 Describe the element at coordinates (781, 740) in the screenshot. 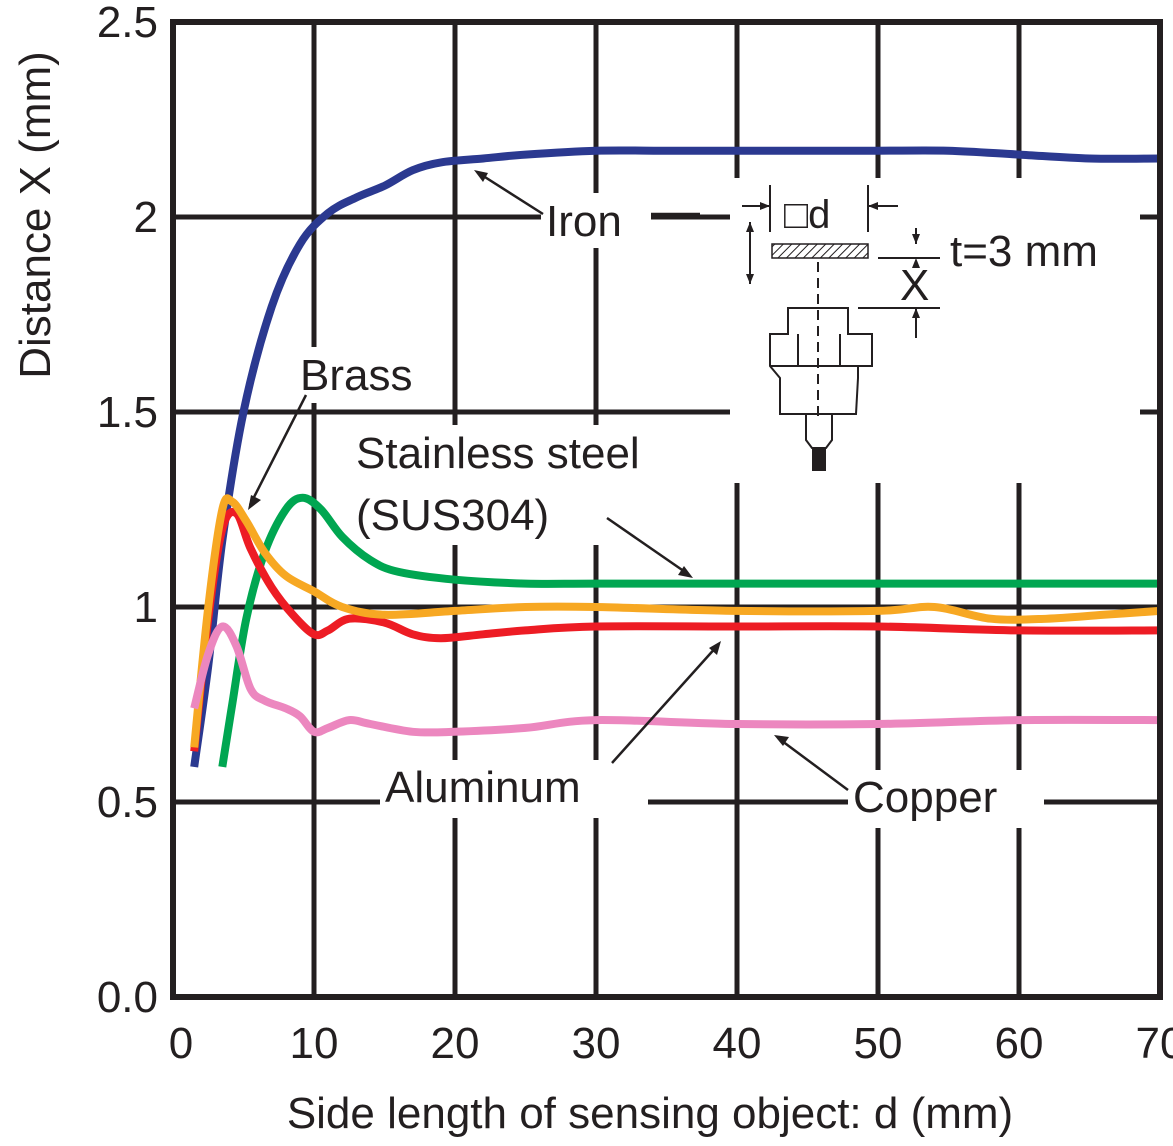

I see `copper-arrow-head` at that location.